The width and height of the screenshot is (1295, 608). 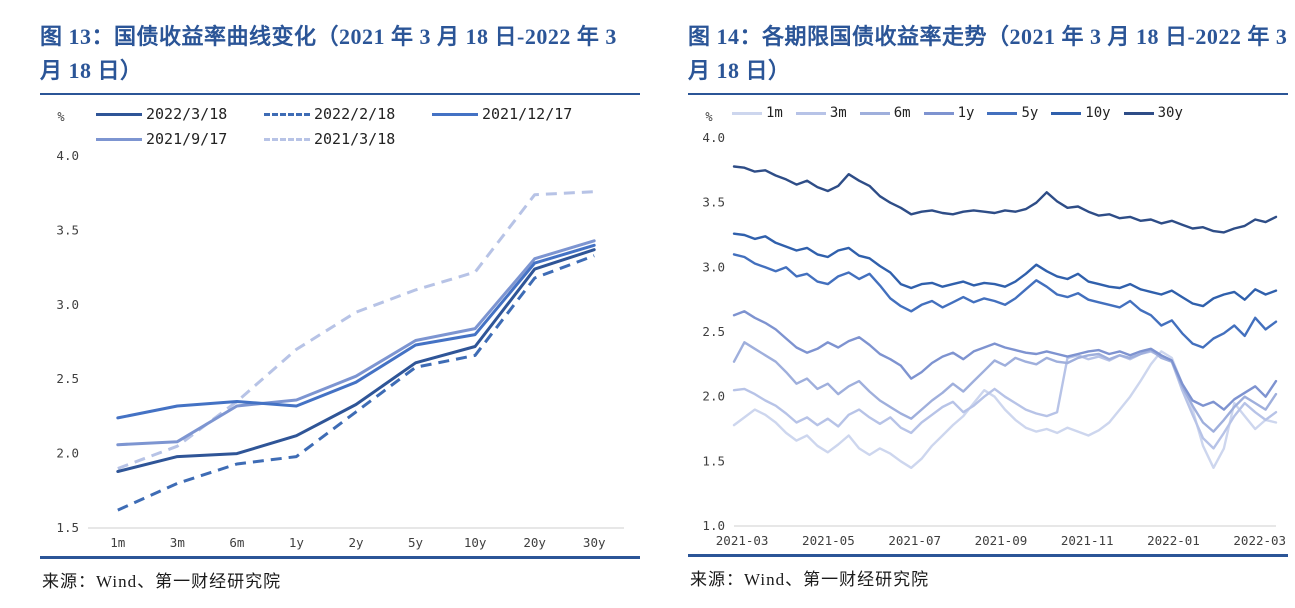 I want to click on series-line-1y, so click(x=1005, y=360).